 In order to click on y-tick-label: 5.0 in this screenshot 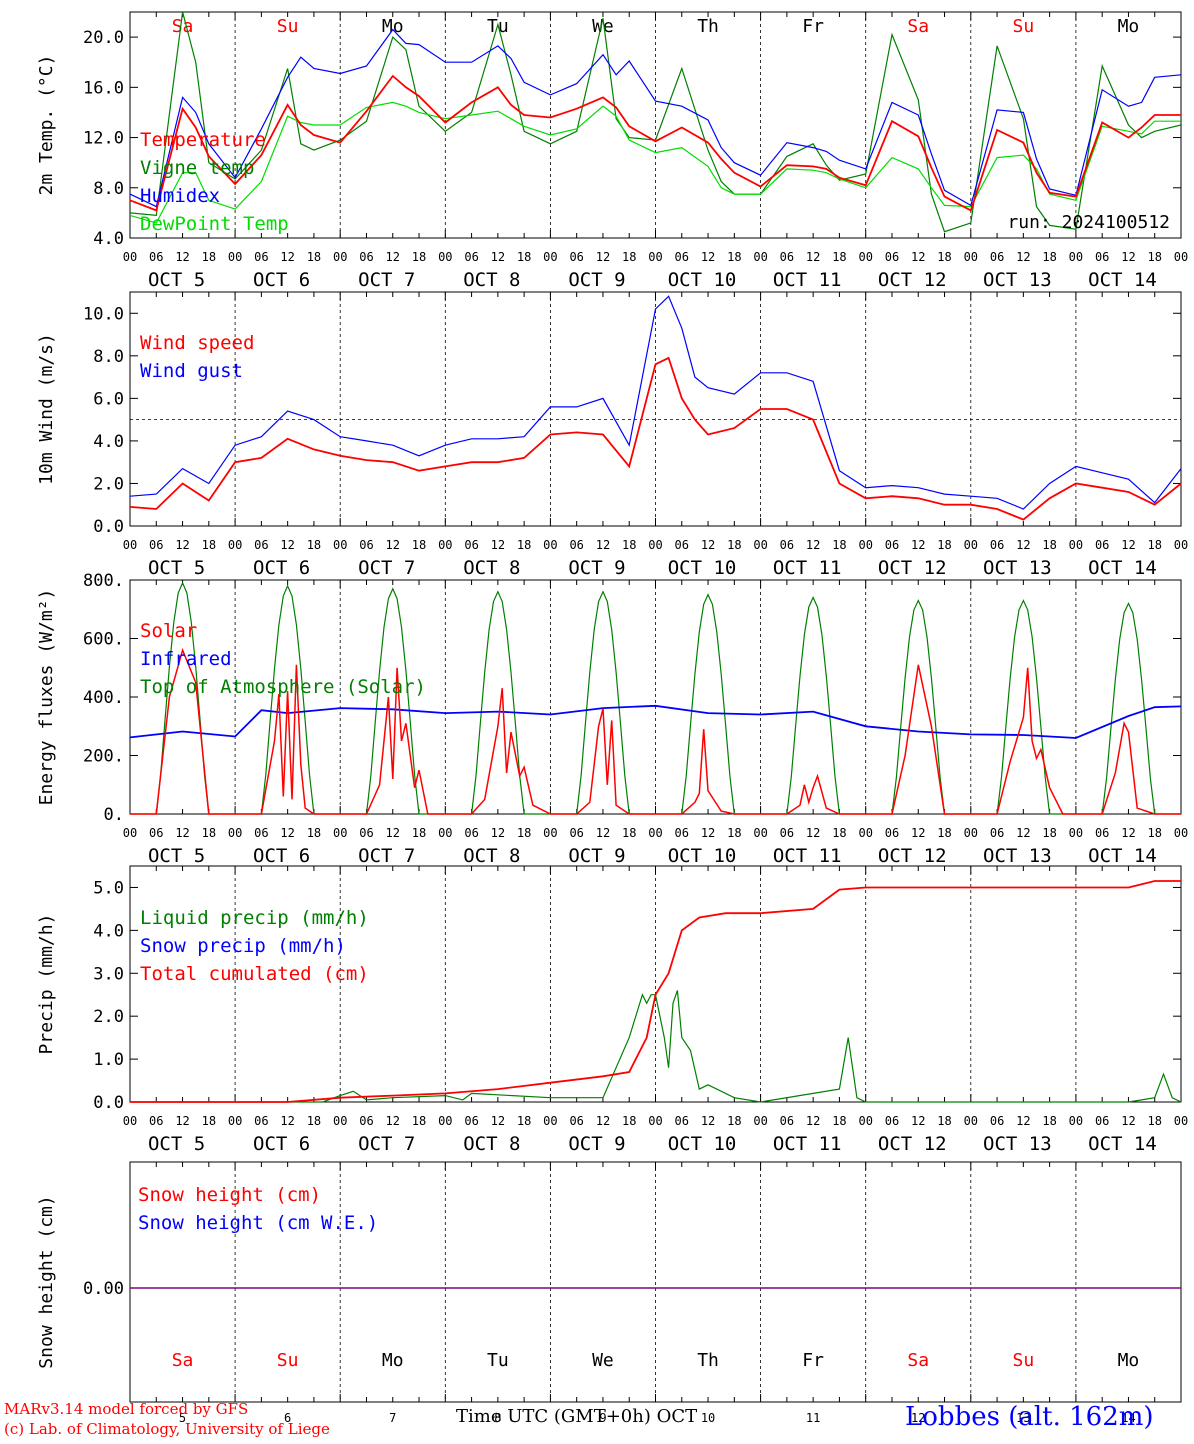, I will do `click(108, 888)`.